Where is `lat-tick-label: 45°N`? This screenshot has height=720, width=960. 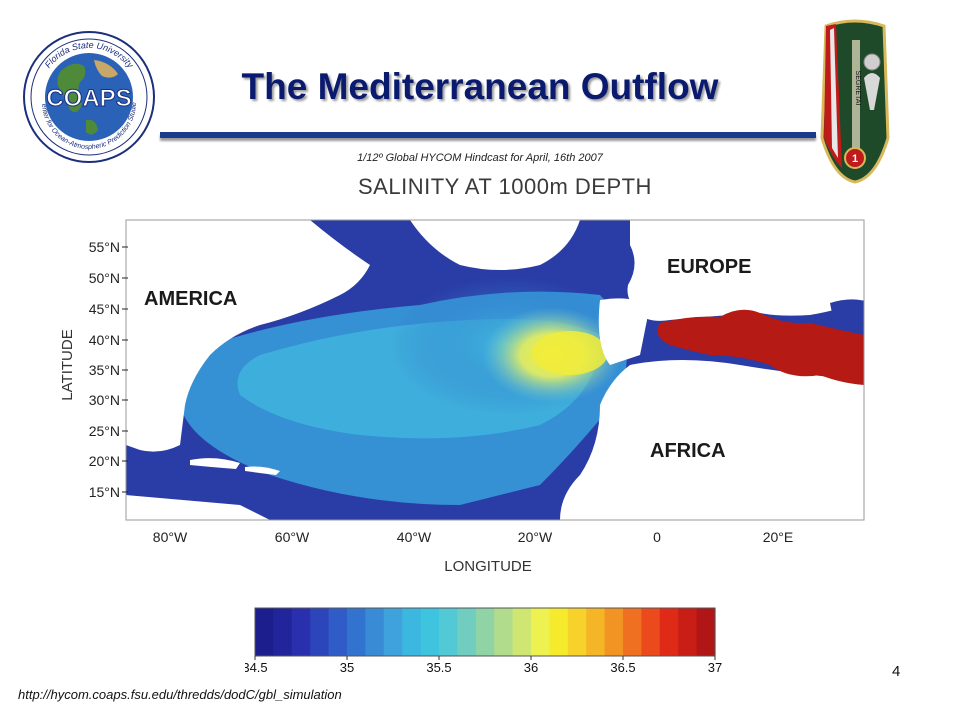
lat-tick-label: 45°N is located at coordinates (104, 309).